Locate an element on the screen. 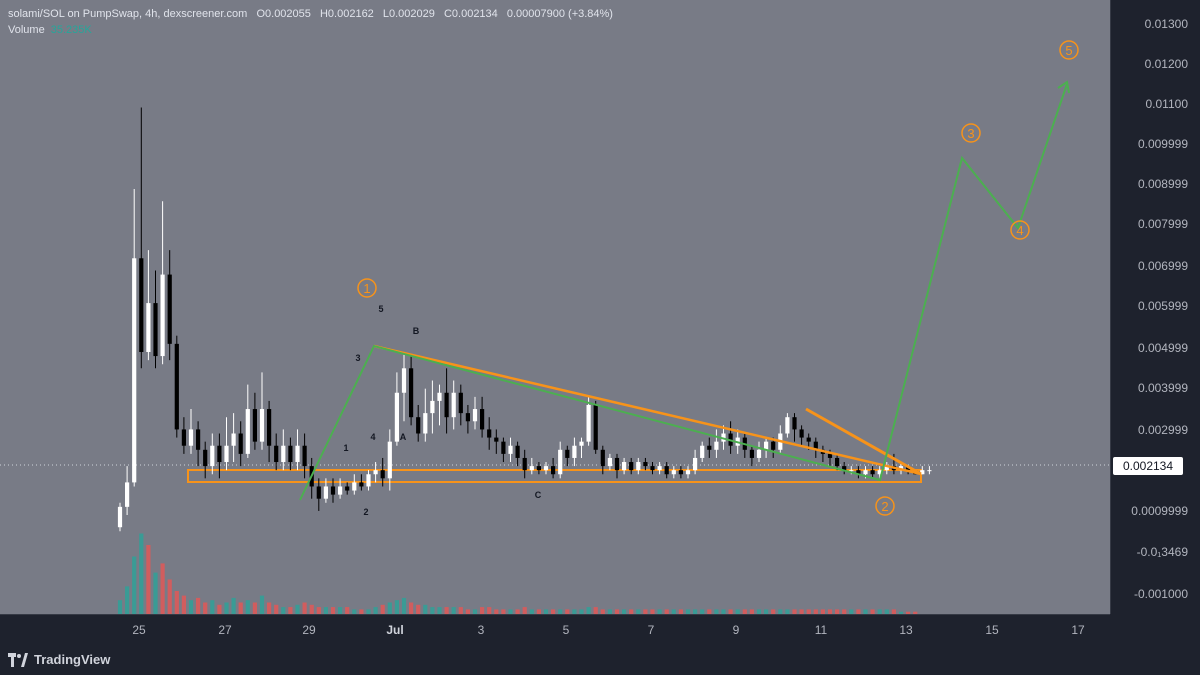 This screenshot has height=675, width=1200. wave-circle-label-5: 5 is located at coordinates (1068, 50).